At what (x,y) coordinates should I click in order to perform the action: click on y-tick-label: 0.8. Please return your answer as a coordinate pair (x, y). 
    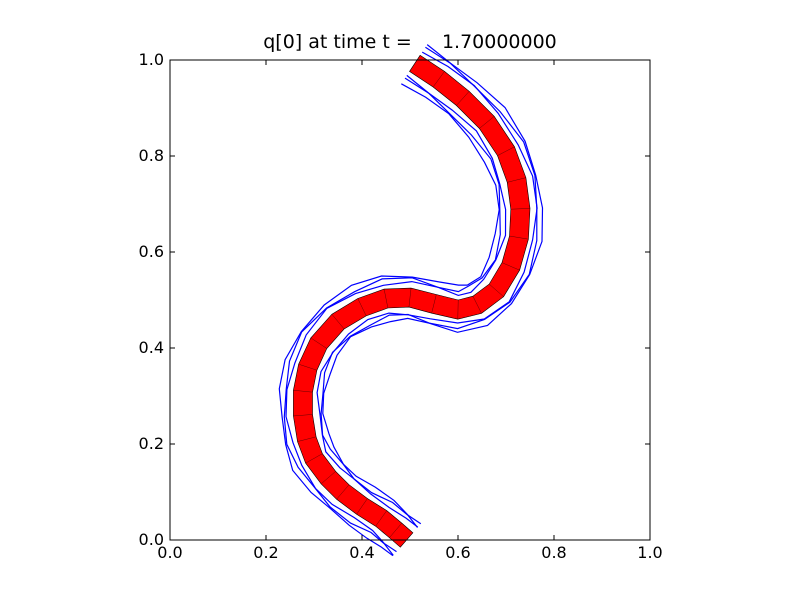
    Looking at the image, I should click on (151, 155).